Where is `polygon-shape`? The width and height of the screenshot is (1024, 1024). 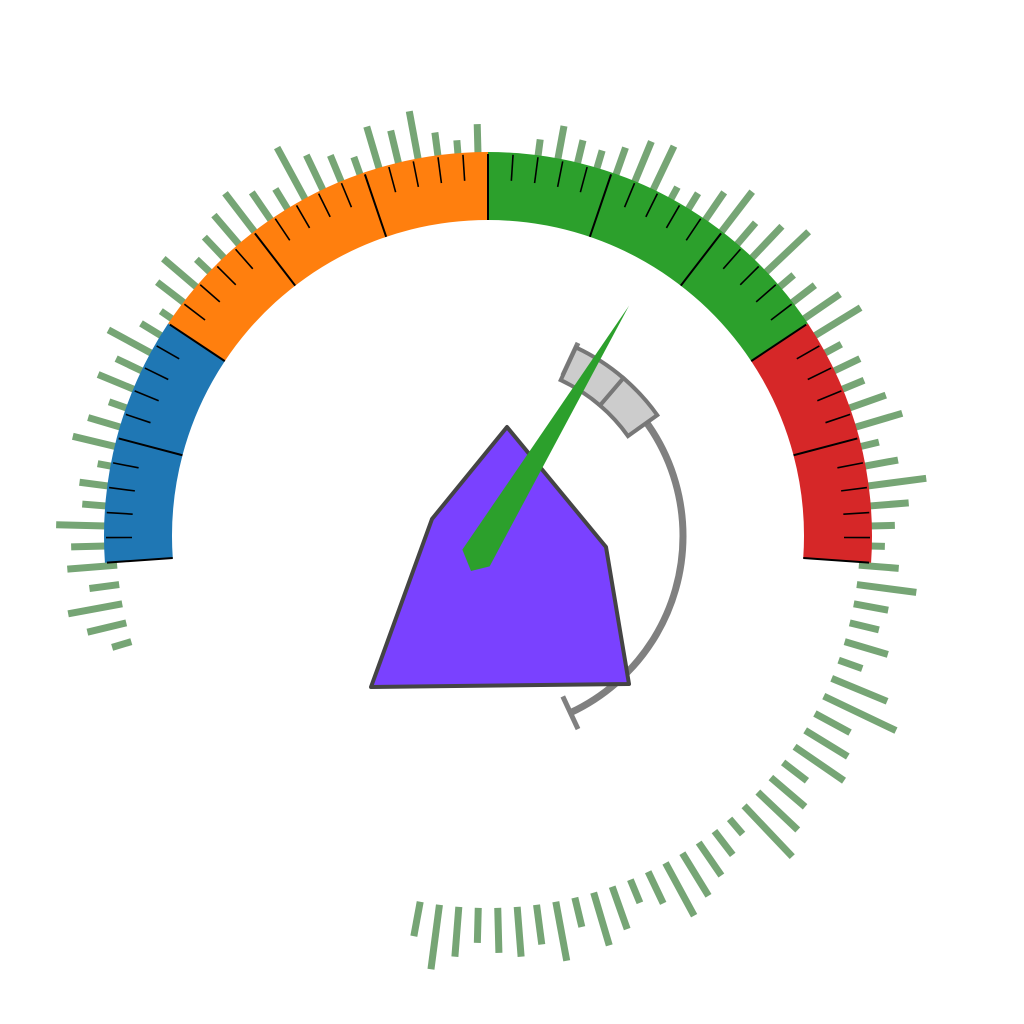 polygon-shape is located at coordinates (500, 557).